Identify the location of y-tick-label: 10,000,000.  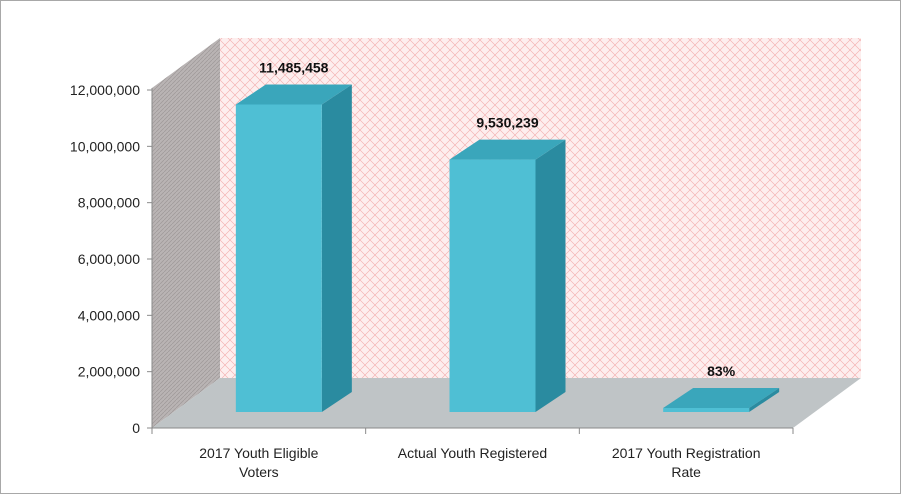
(105, 146).